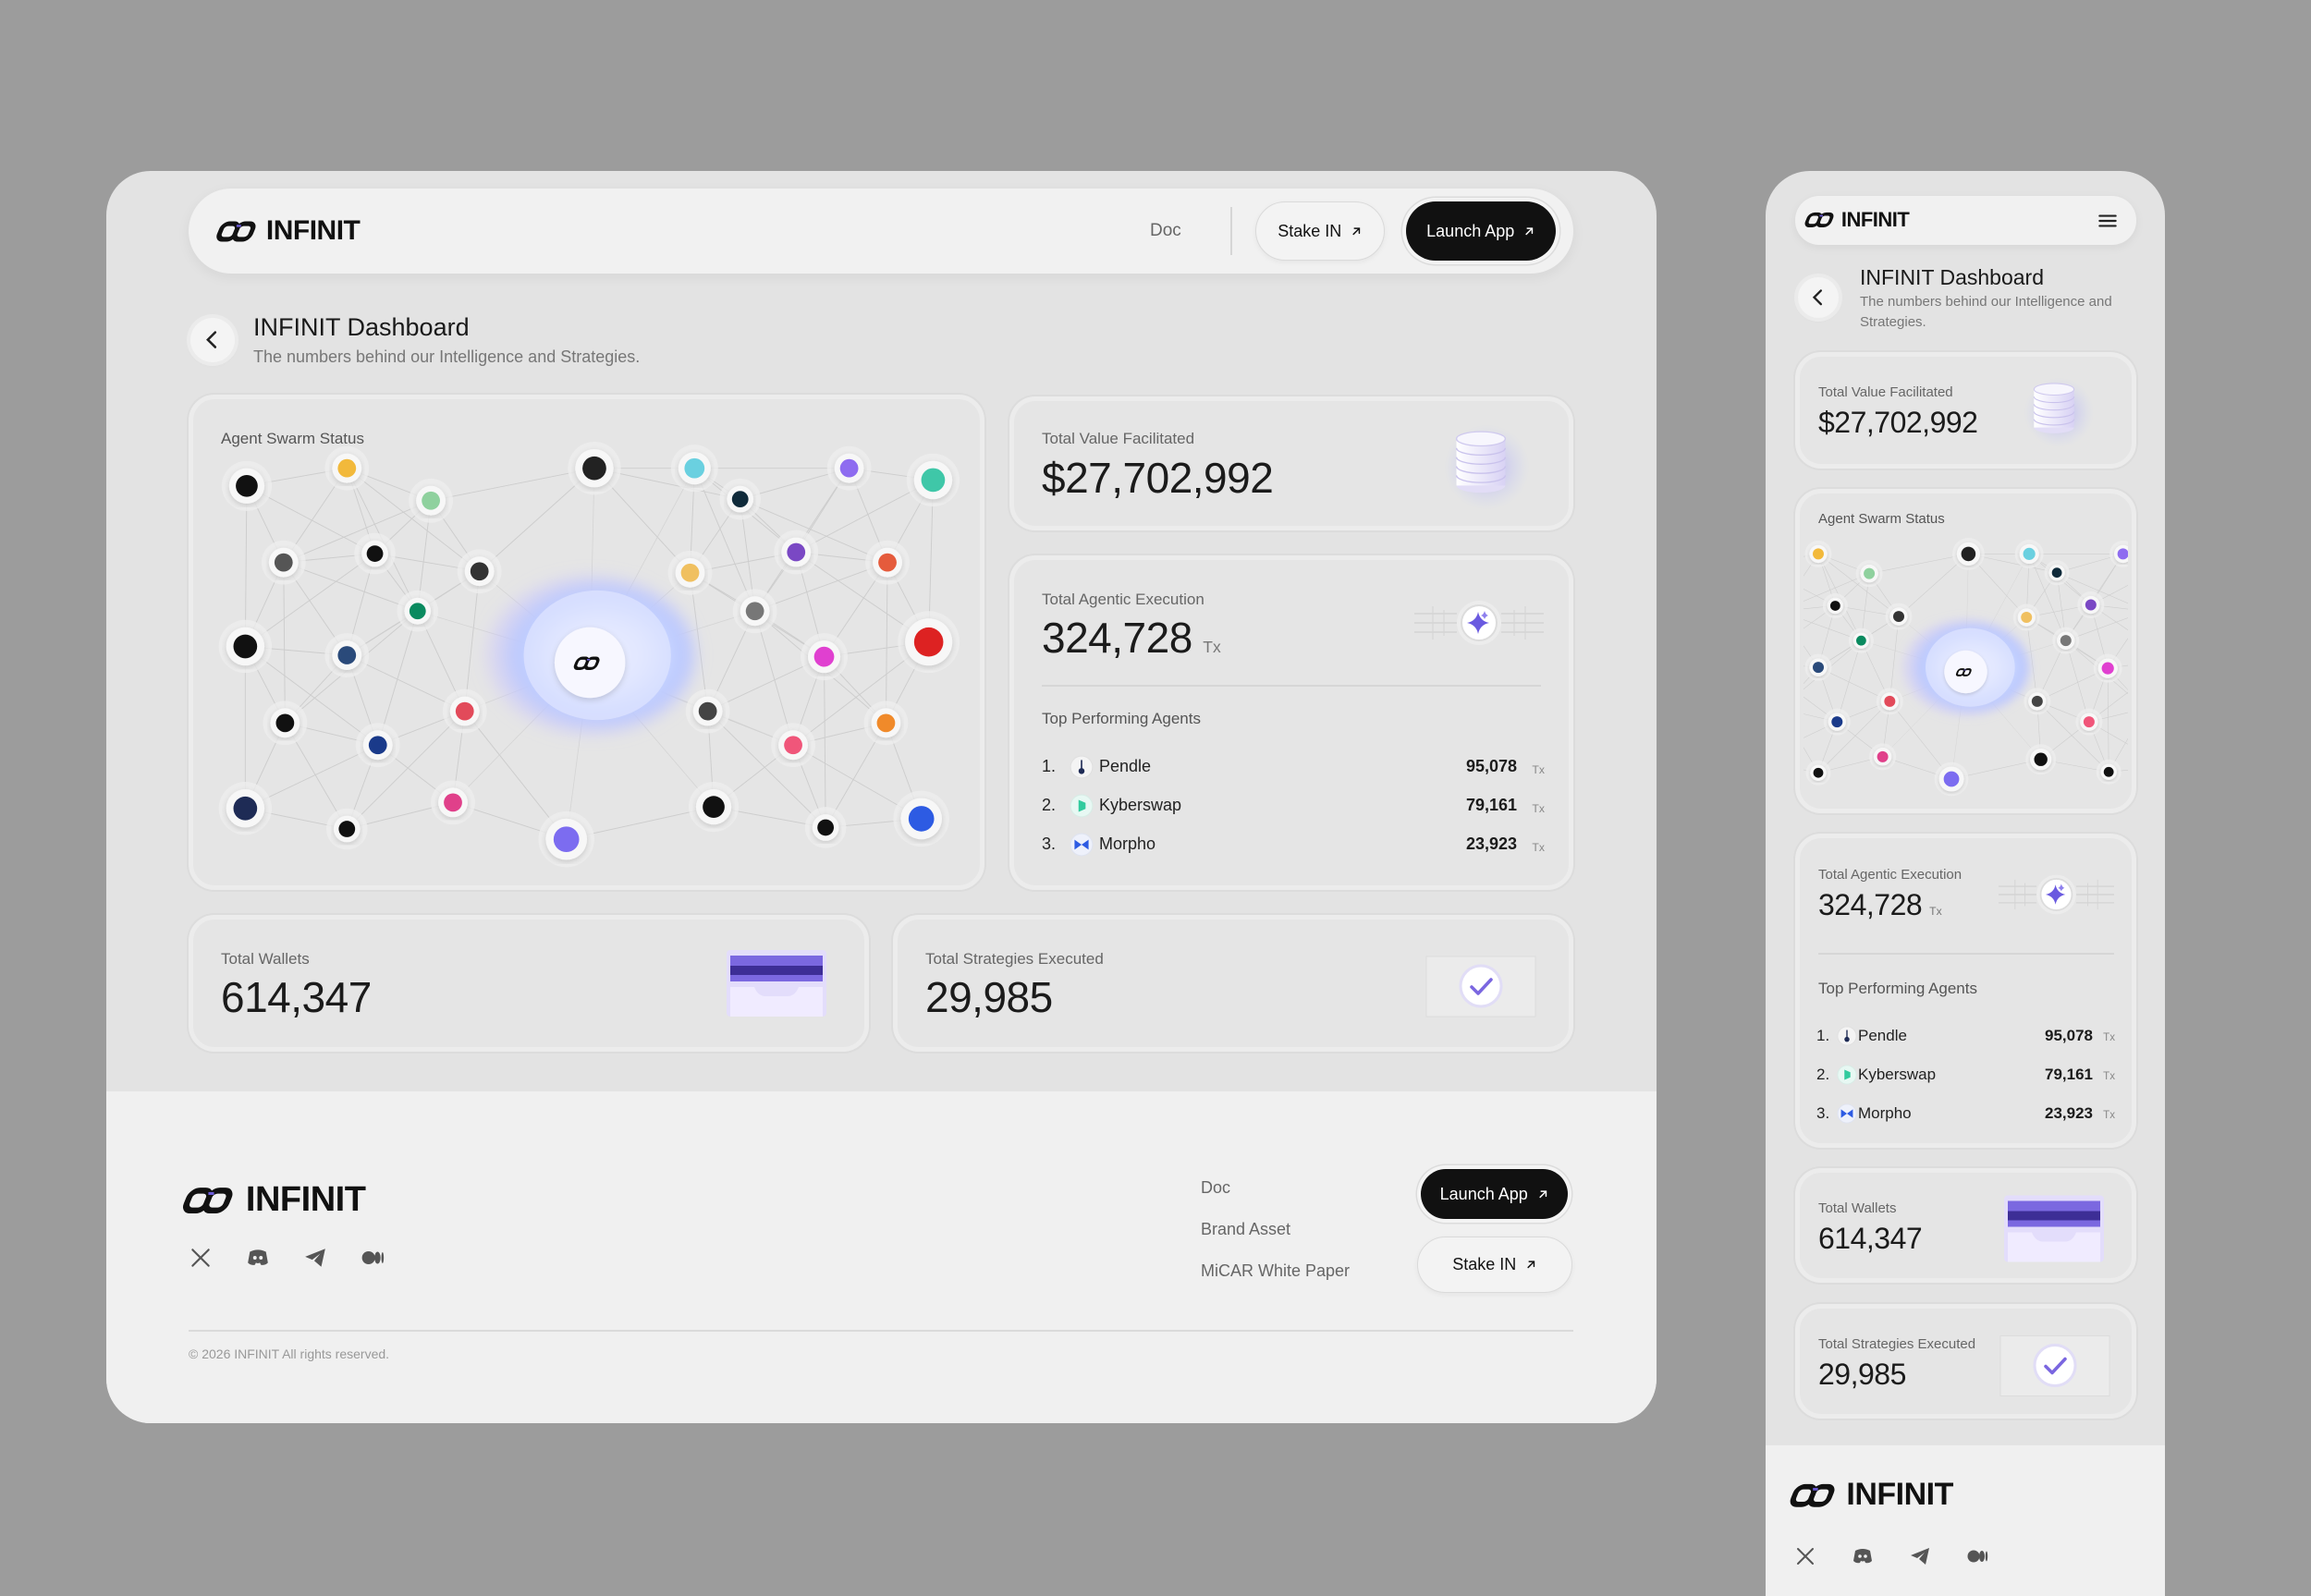 This screenshot has width=2311, height=1596. Describe the element at coordinates (1977, 1556) in the screenshot. I see `social-icon` at that location.